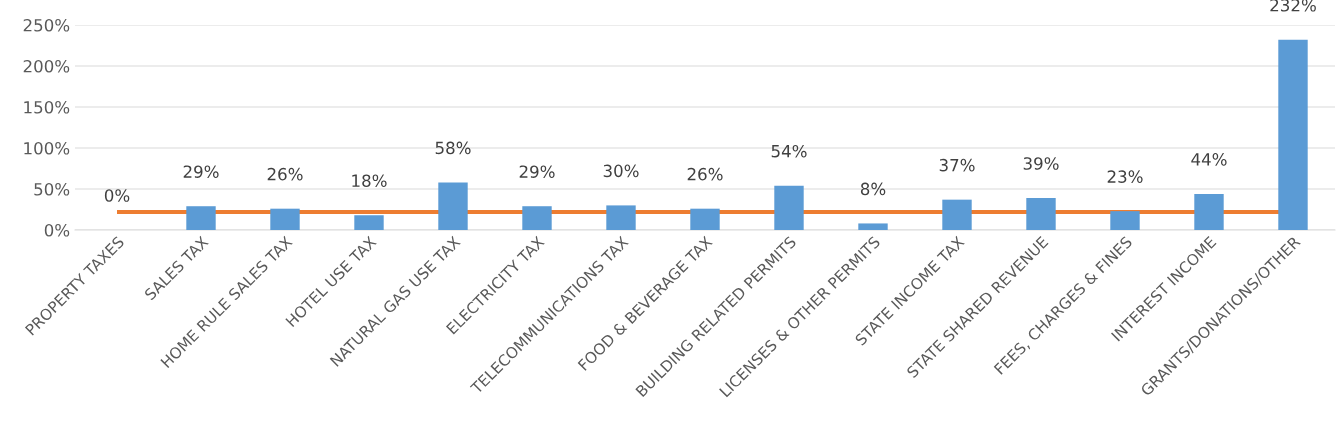 This screenshot has height=447, width=1342. I want to click on data-label: 30%, so click(621, 171).